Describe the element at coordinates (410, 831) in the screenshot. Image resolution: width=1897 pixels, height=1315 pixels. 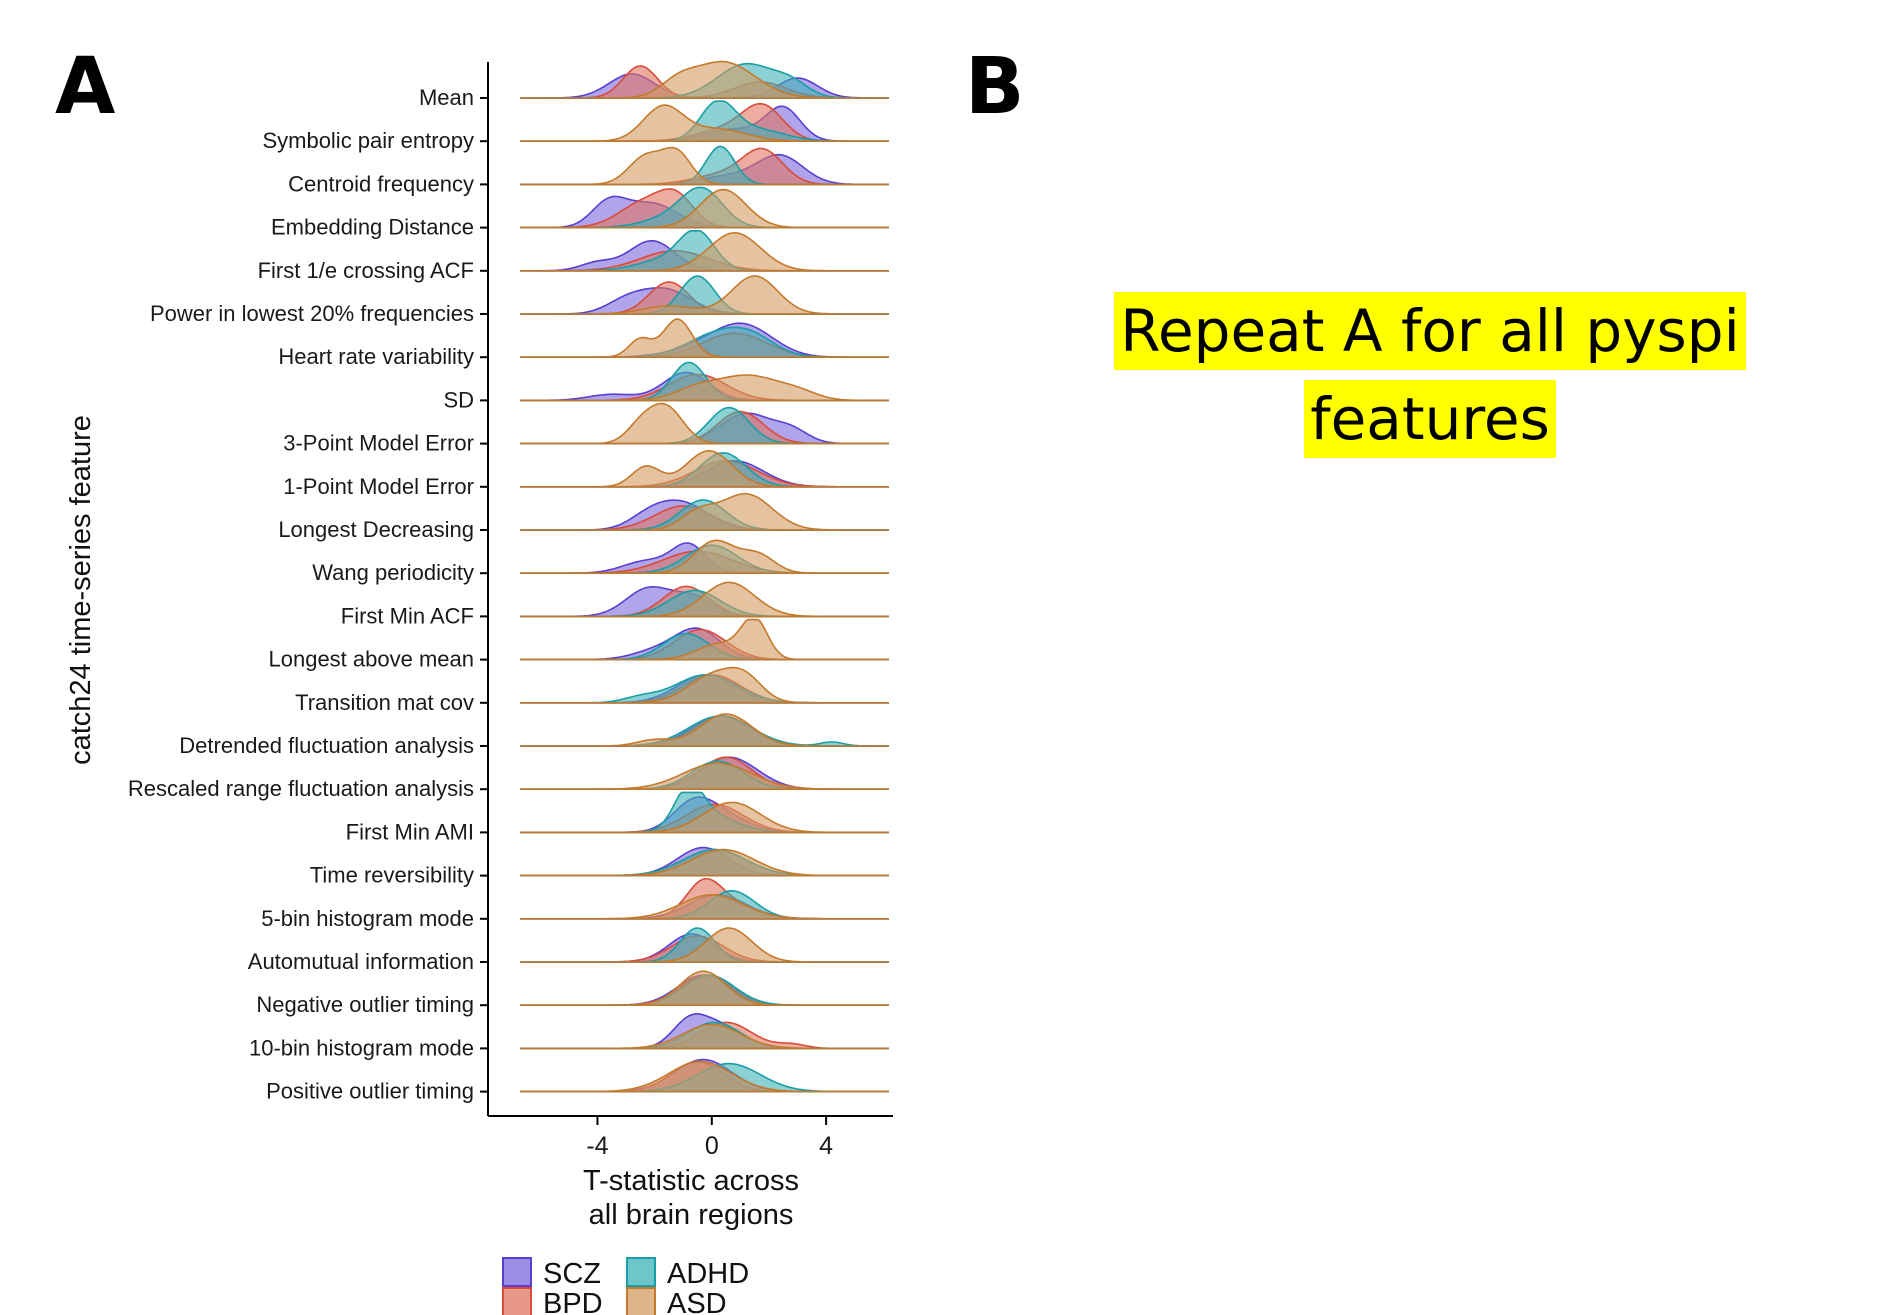
I see `y-tick-label: First Min AMI` at that location.